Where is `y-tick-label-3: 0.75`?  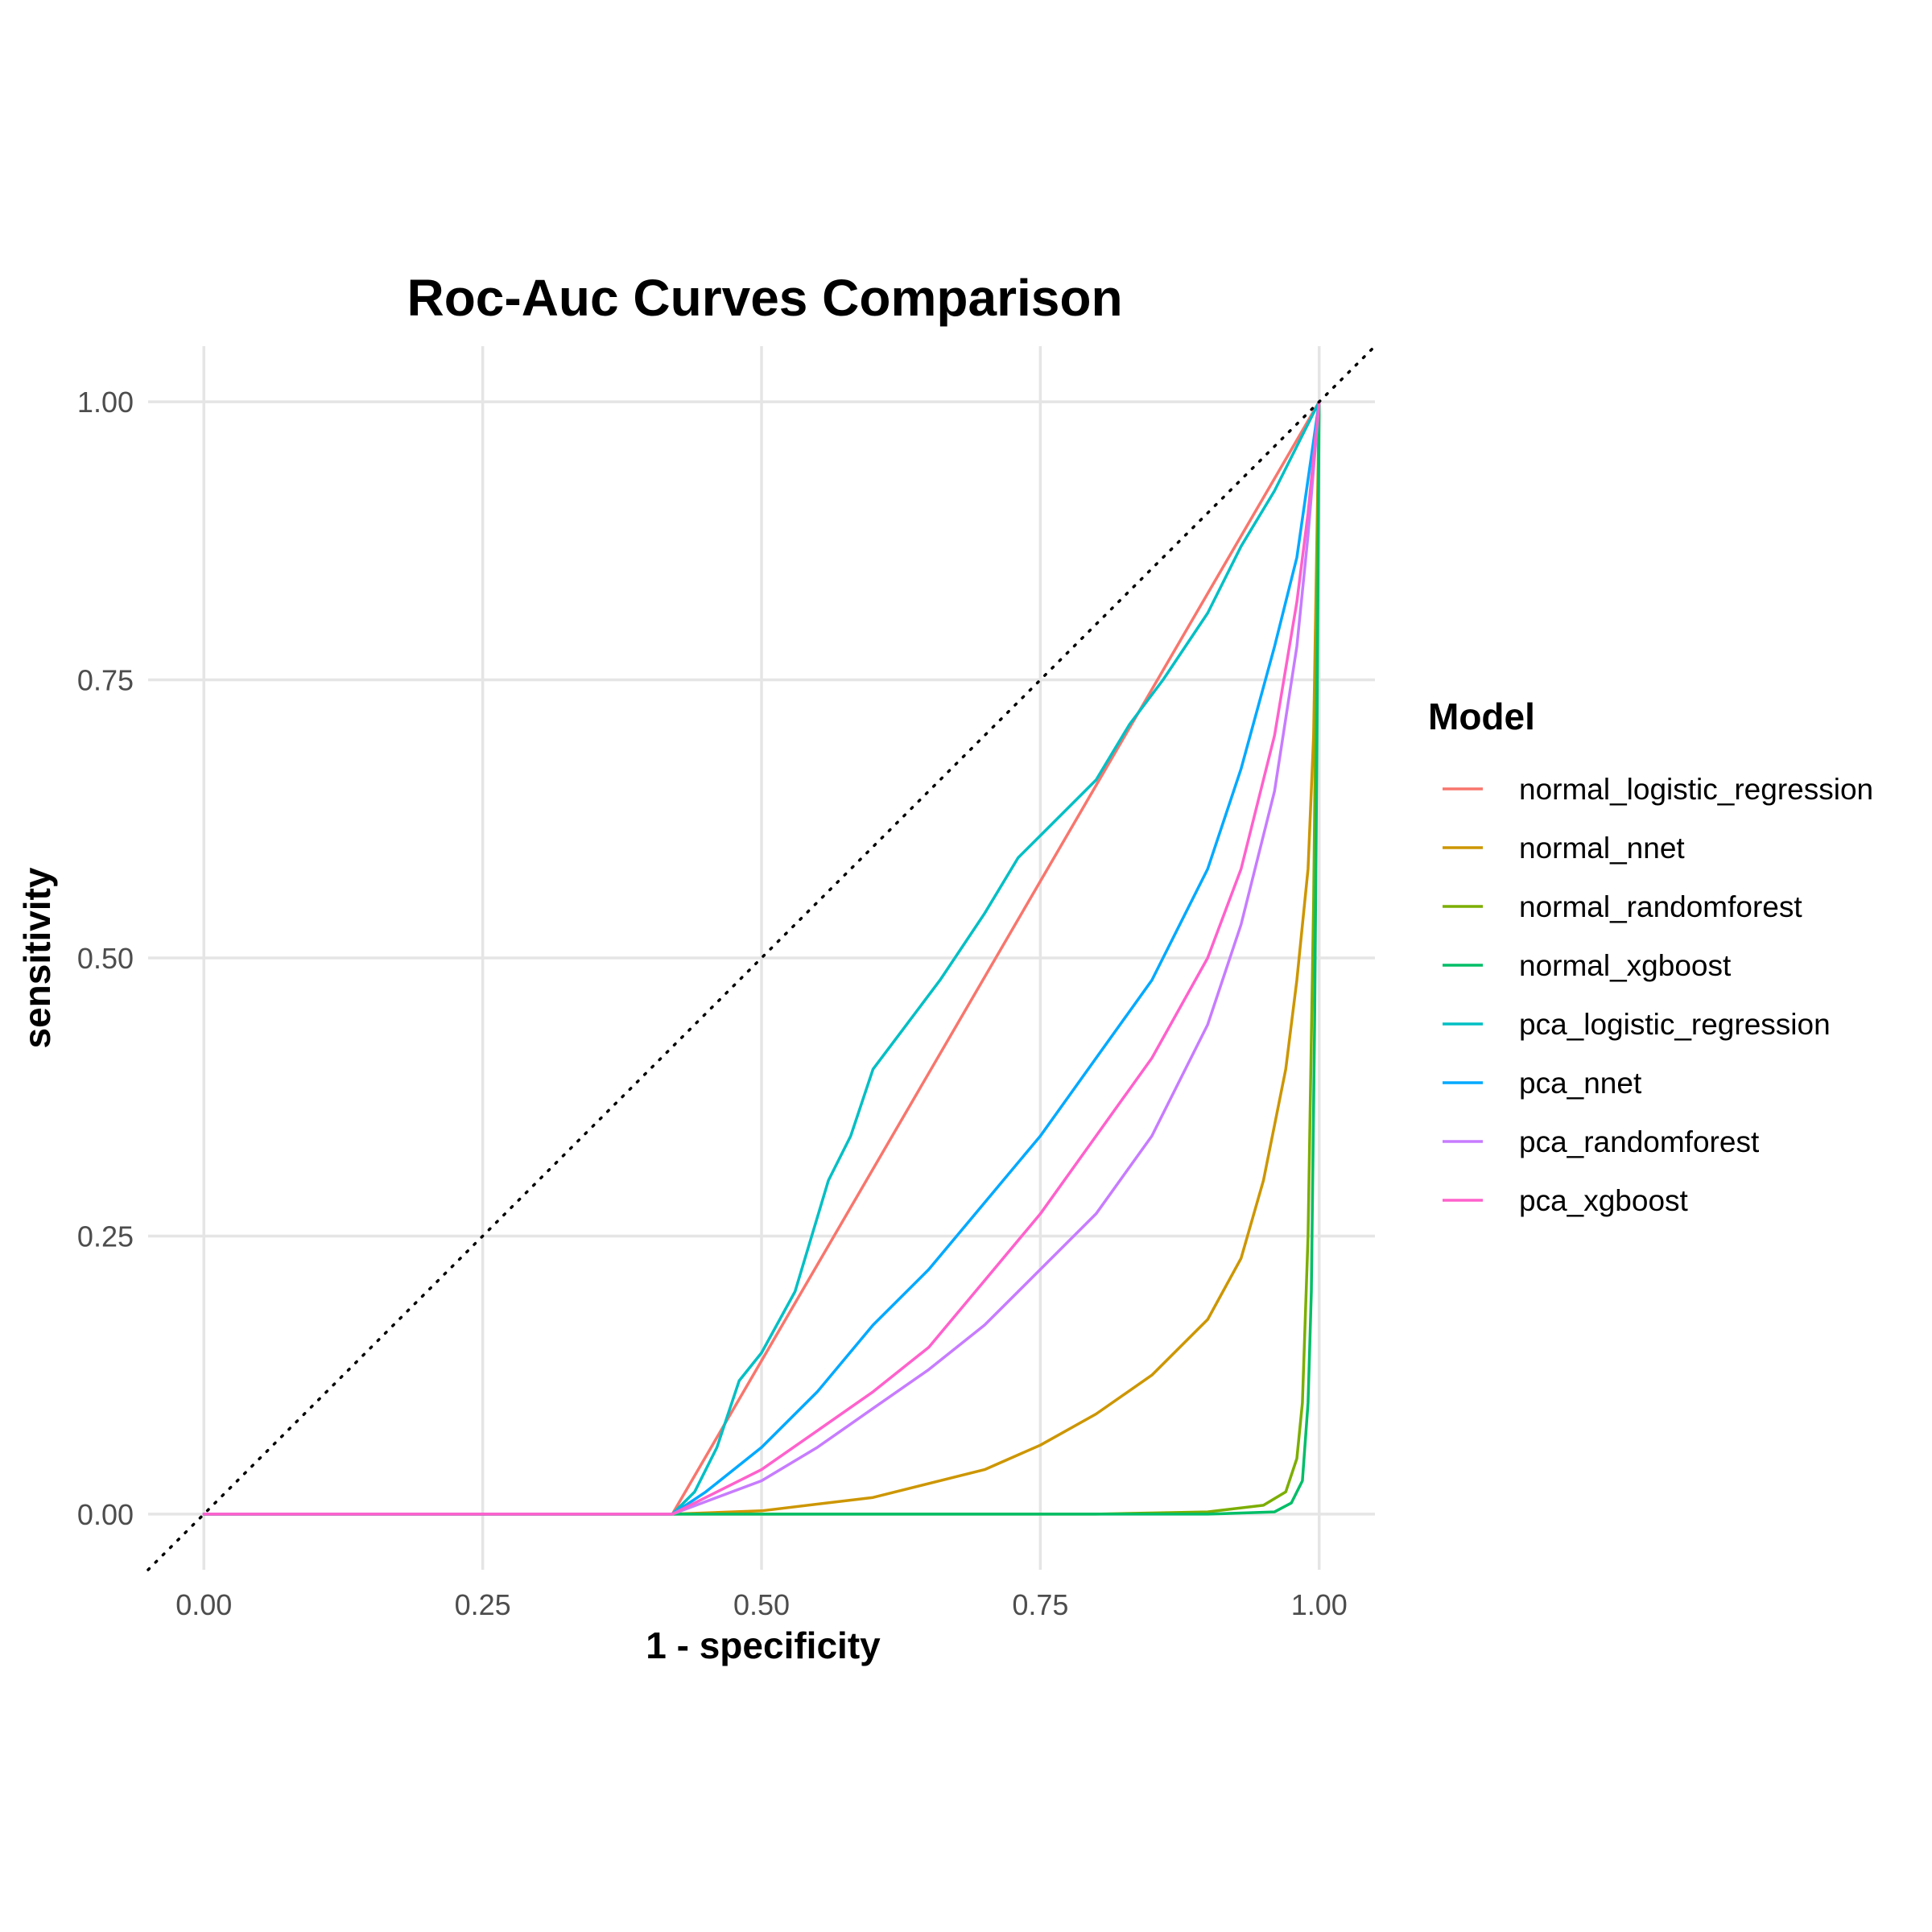
y-tick-label-3: 0.75 is located at coordinates (106, 680).